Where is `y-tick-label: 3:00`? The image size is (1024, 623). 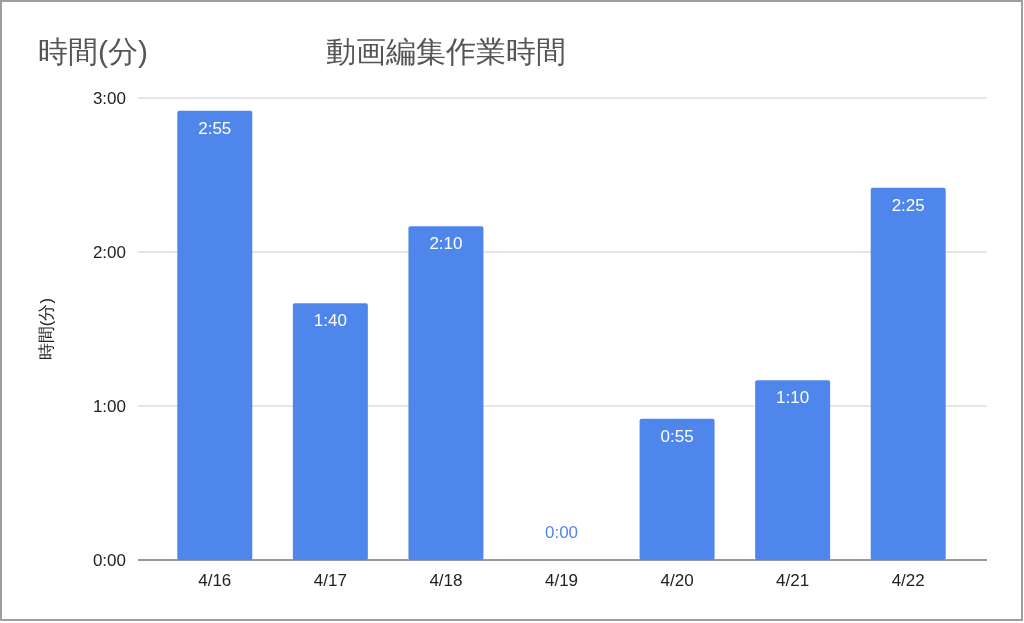 y-tick-label: 3:00 is located at coordinates (109, 98).